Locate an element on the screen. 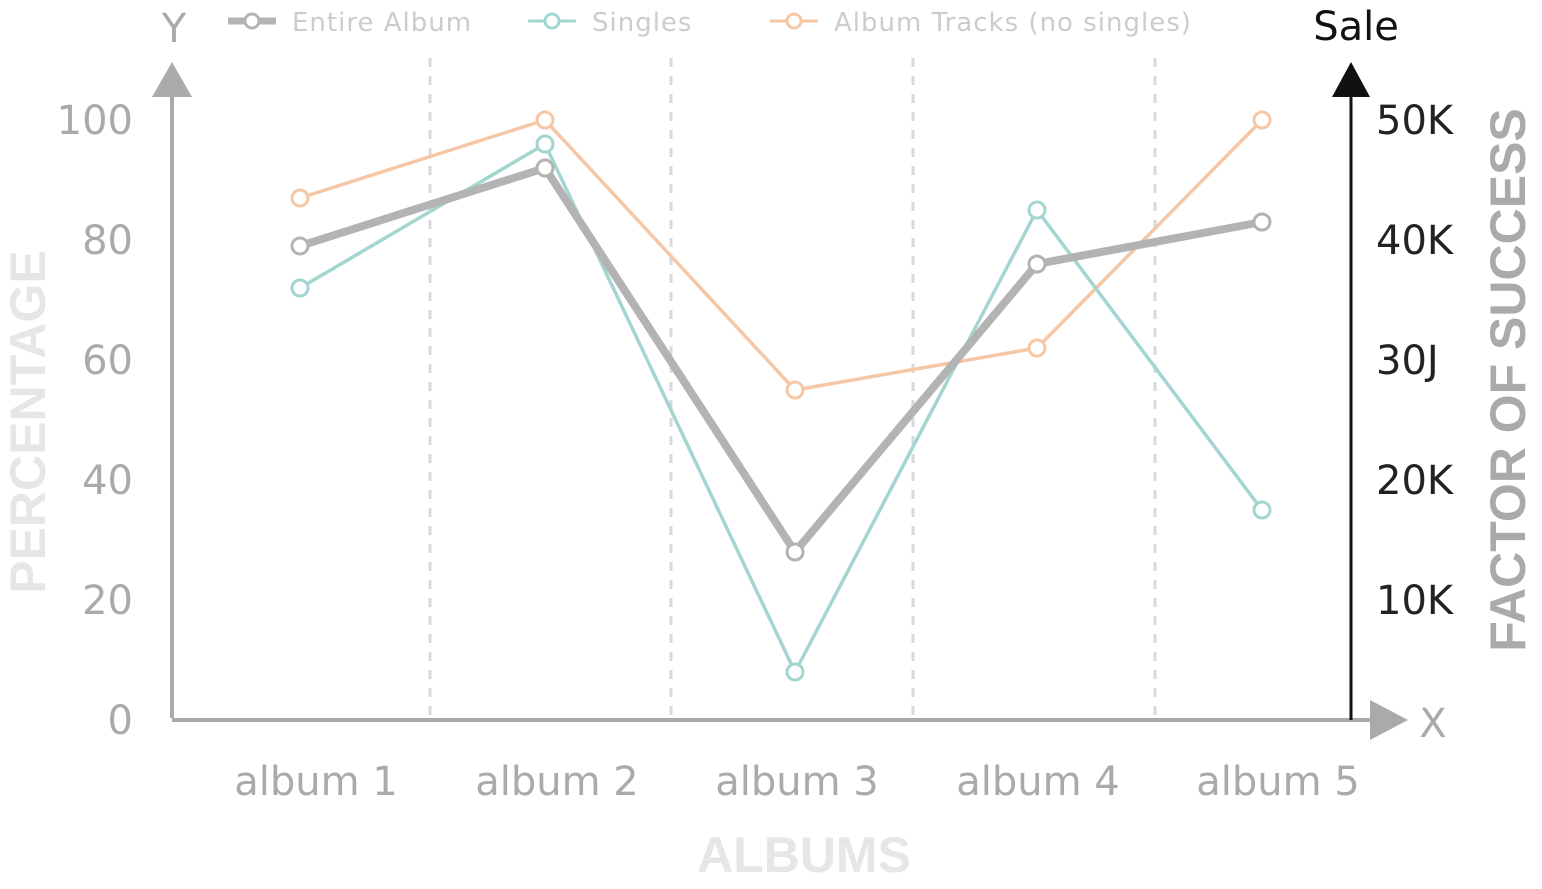 This screenshot has width=1542, height=889. legend-item-2: Singles is located at coordinates (610, 23).